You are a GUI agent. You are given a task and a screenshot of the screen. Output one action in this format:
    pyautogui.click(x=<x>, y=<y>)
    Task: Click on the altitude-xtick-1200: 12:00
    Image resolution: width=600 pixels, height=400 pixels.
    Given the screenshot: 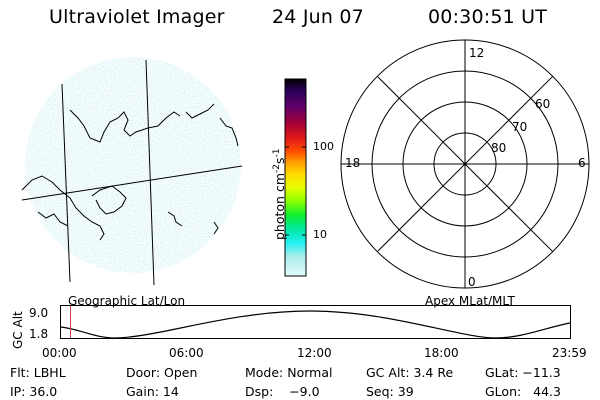 What is the action you would take?
    pyautogui.click(x=314, y=353)
    